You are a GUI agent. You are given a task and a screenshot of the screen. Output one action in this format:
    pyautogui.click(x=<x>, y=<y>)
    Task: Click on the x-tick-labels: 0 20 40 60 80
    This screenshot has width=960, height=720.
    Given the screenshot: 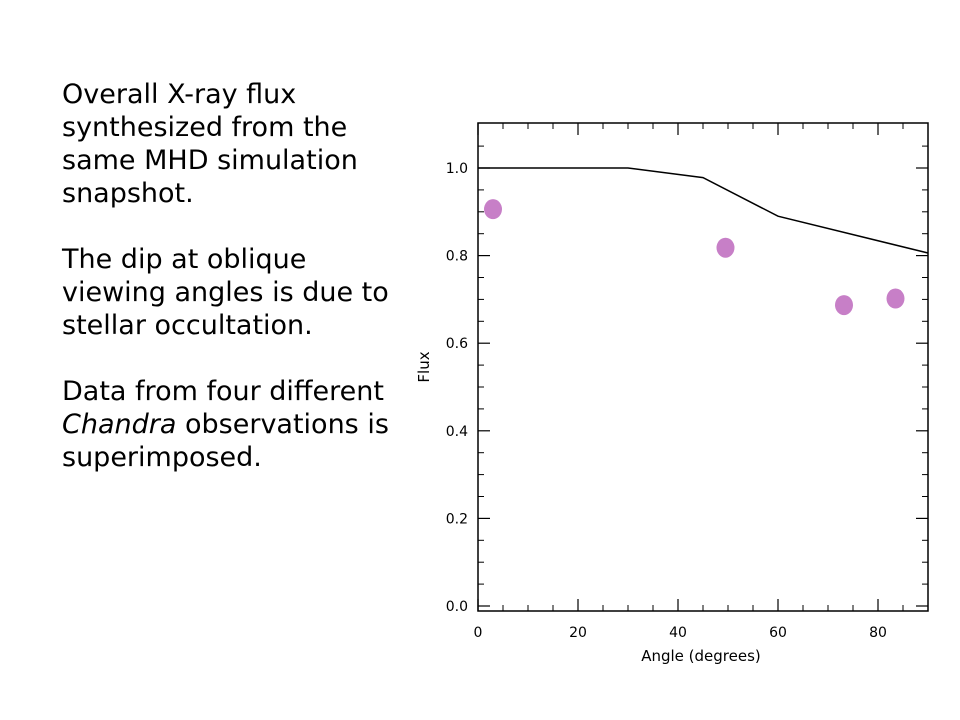 What is the action you would take?
    pyautogui.click(x=680, y=633)
    